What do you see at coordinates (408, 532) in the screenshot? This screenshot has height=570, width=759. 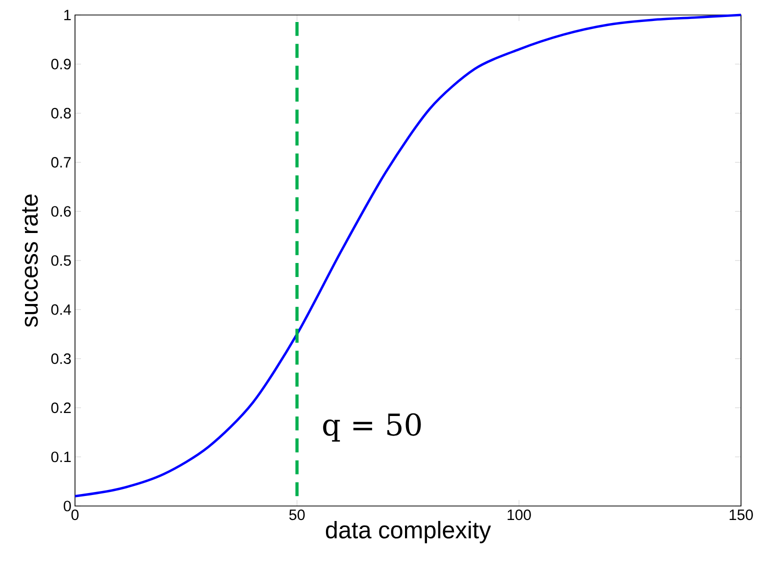 I see `x-axis-title: data complexity` at bounding box center [408, 532].